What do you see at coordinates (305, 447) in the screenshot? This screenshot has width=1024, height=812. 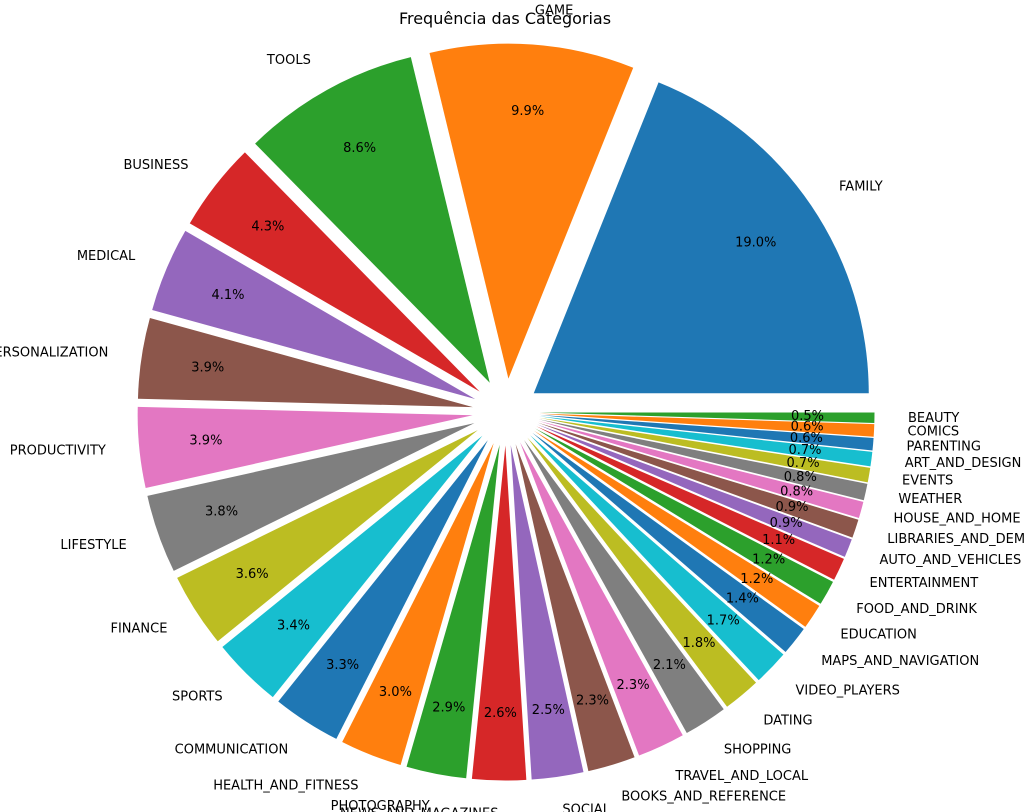 I see `slice-productivity` at bounding box center [305, 447].